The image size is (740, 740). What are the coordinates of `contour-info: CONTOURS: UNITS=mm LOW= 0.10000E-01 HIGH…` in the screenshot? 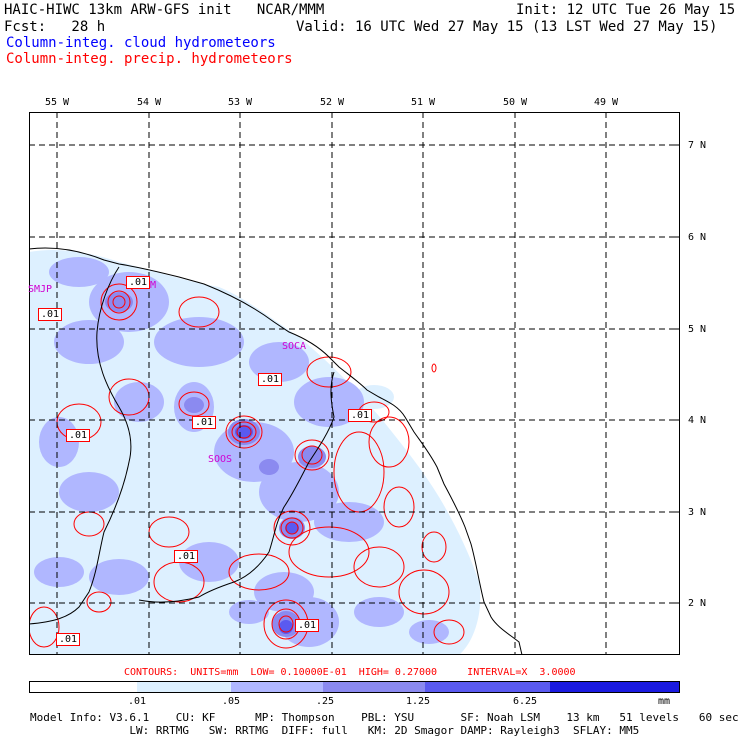 It's located at (350, 672).